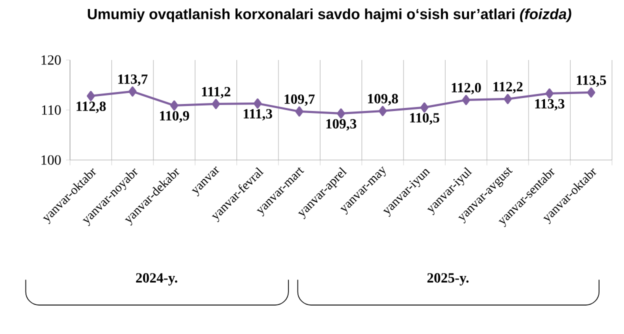 Image resolution: width=624 pixels, height=334 pixels. What do you see at coordinates (51, 160) in the screenshot?
I see `y-tick-label: 100` at bounding box center [51, 160].